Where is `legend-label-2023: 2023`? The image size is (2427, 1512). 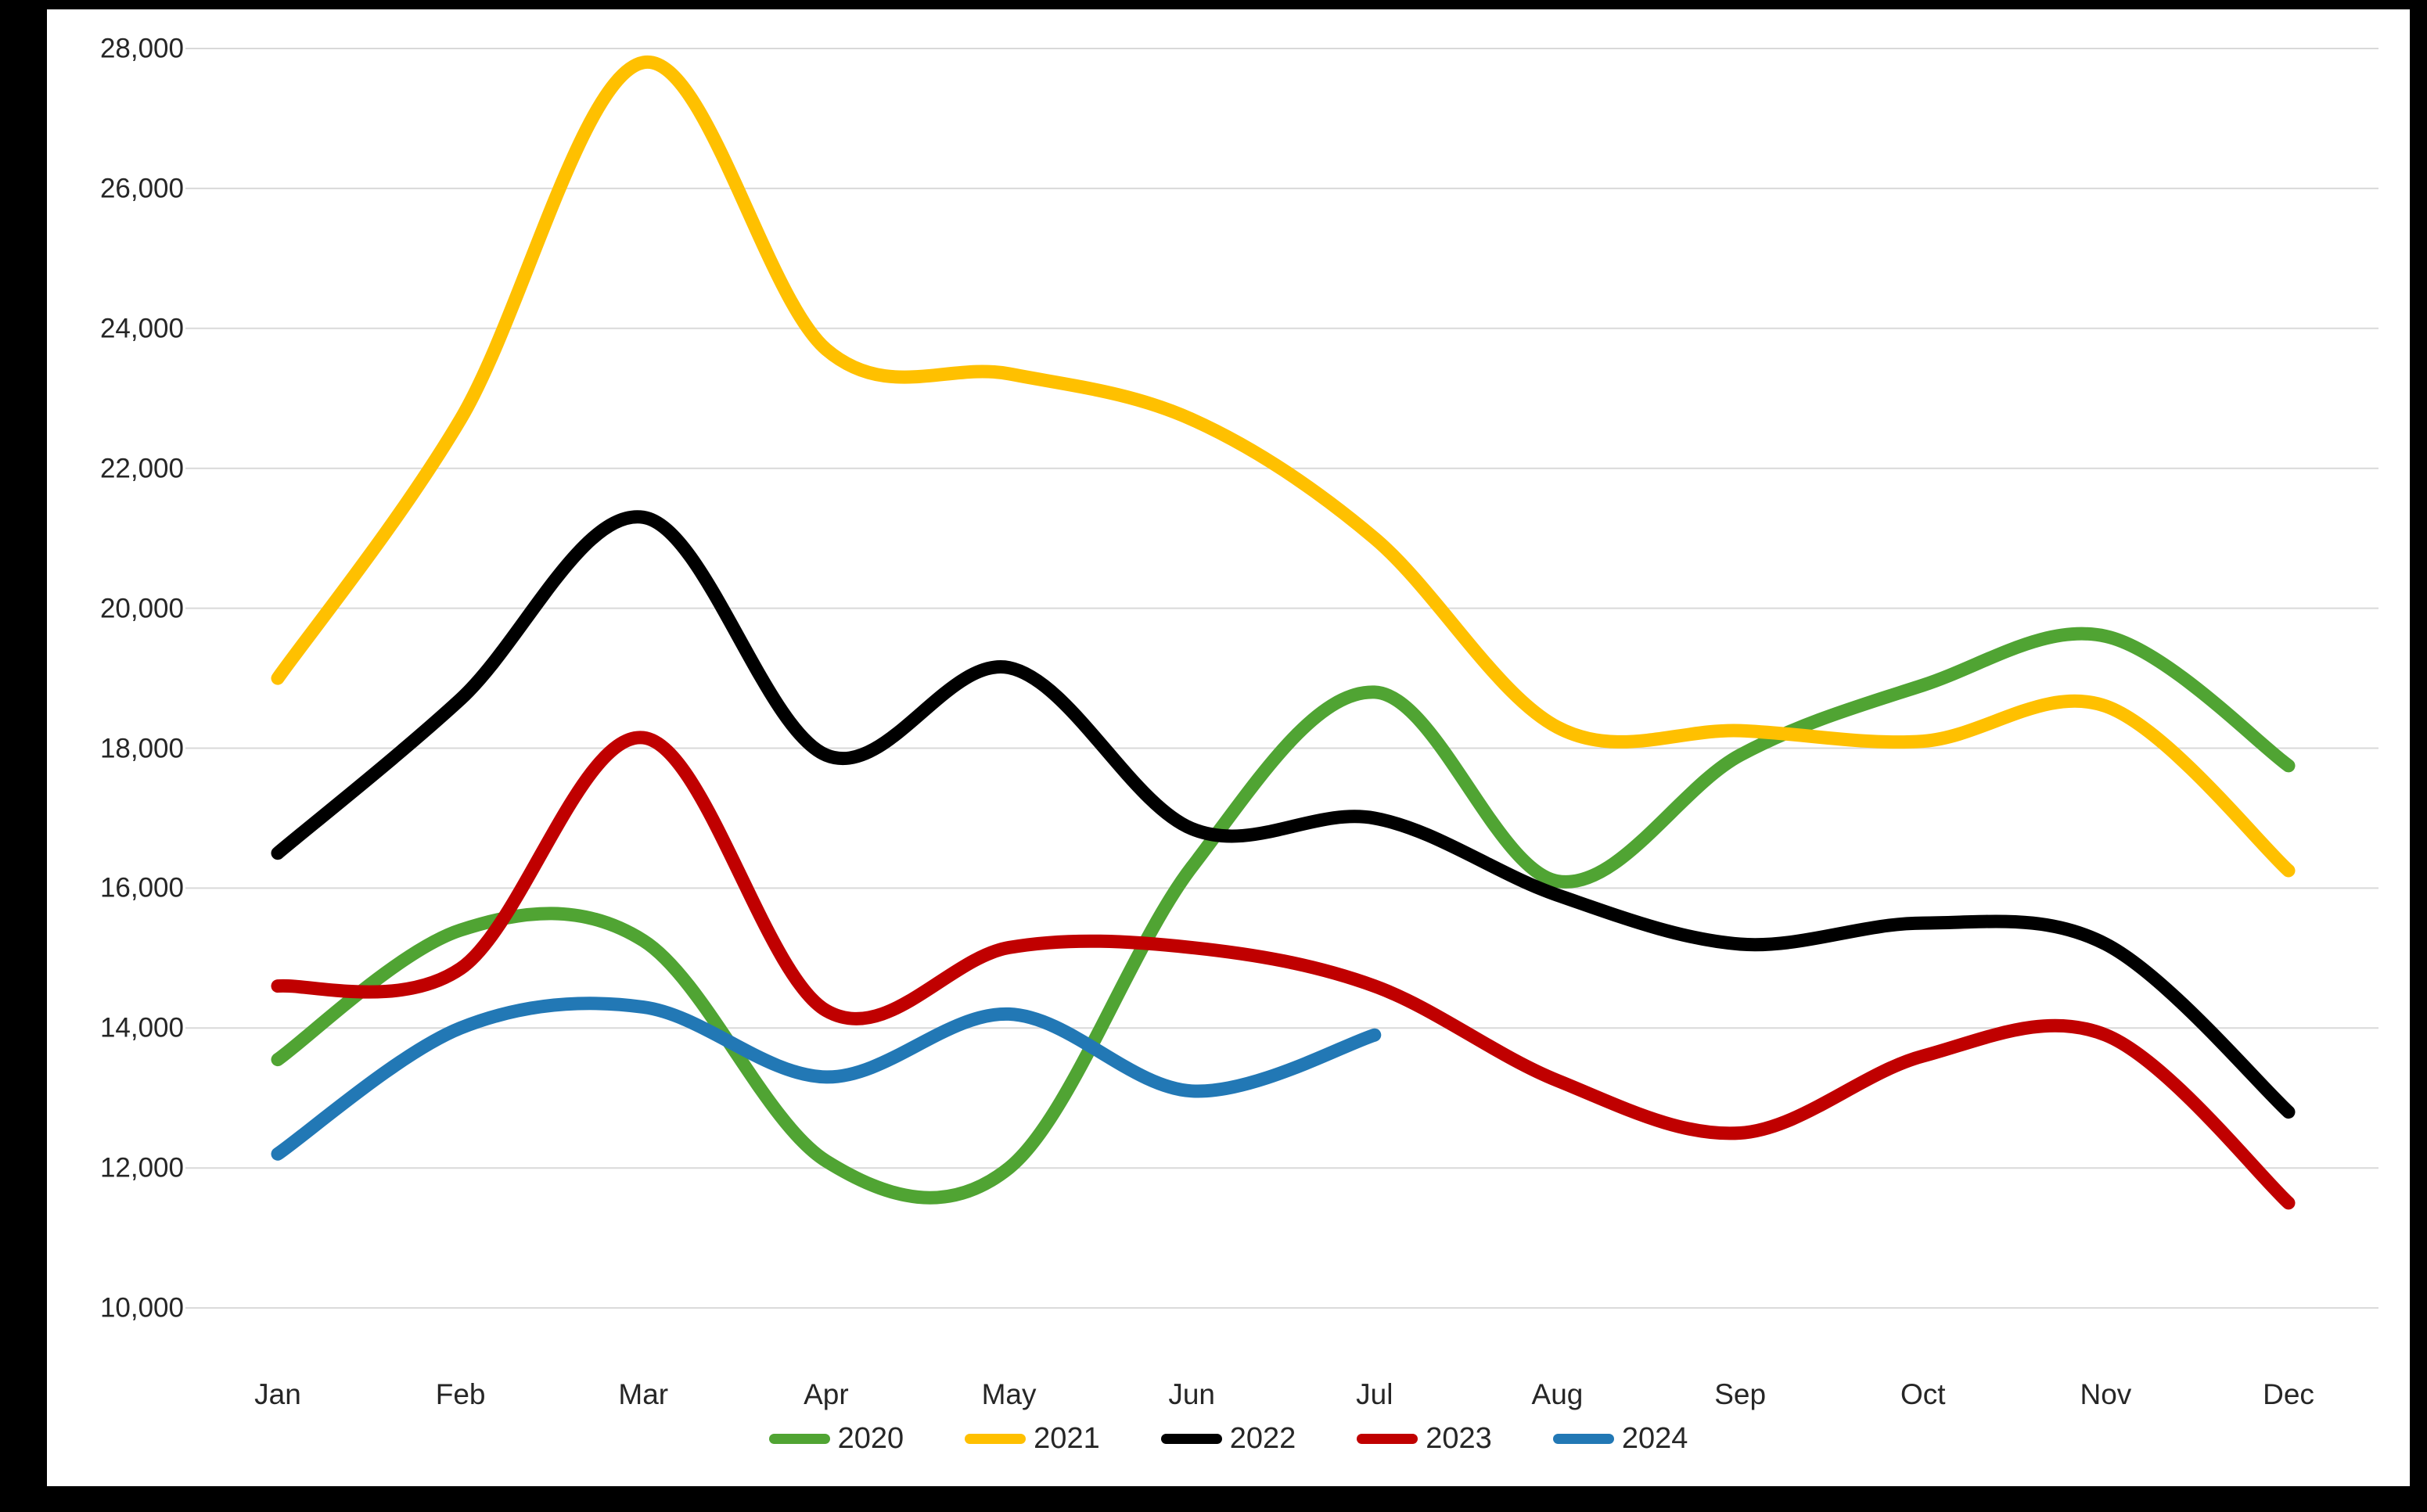
legend-label-2023: 2023 is located at coordinates (1459, 1439).